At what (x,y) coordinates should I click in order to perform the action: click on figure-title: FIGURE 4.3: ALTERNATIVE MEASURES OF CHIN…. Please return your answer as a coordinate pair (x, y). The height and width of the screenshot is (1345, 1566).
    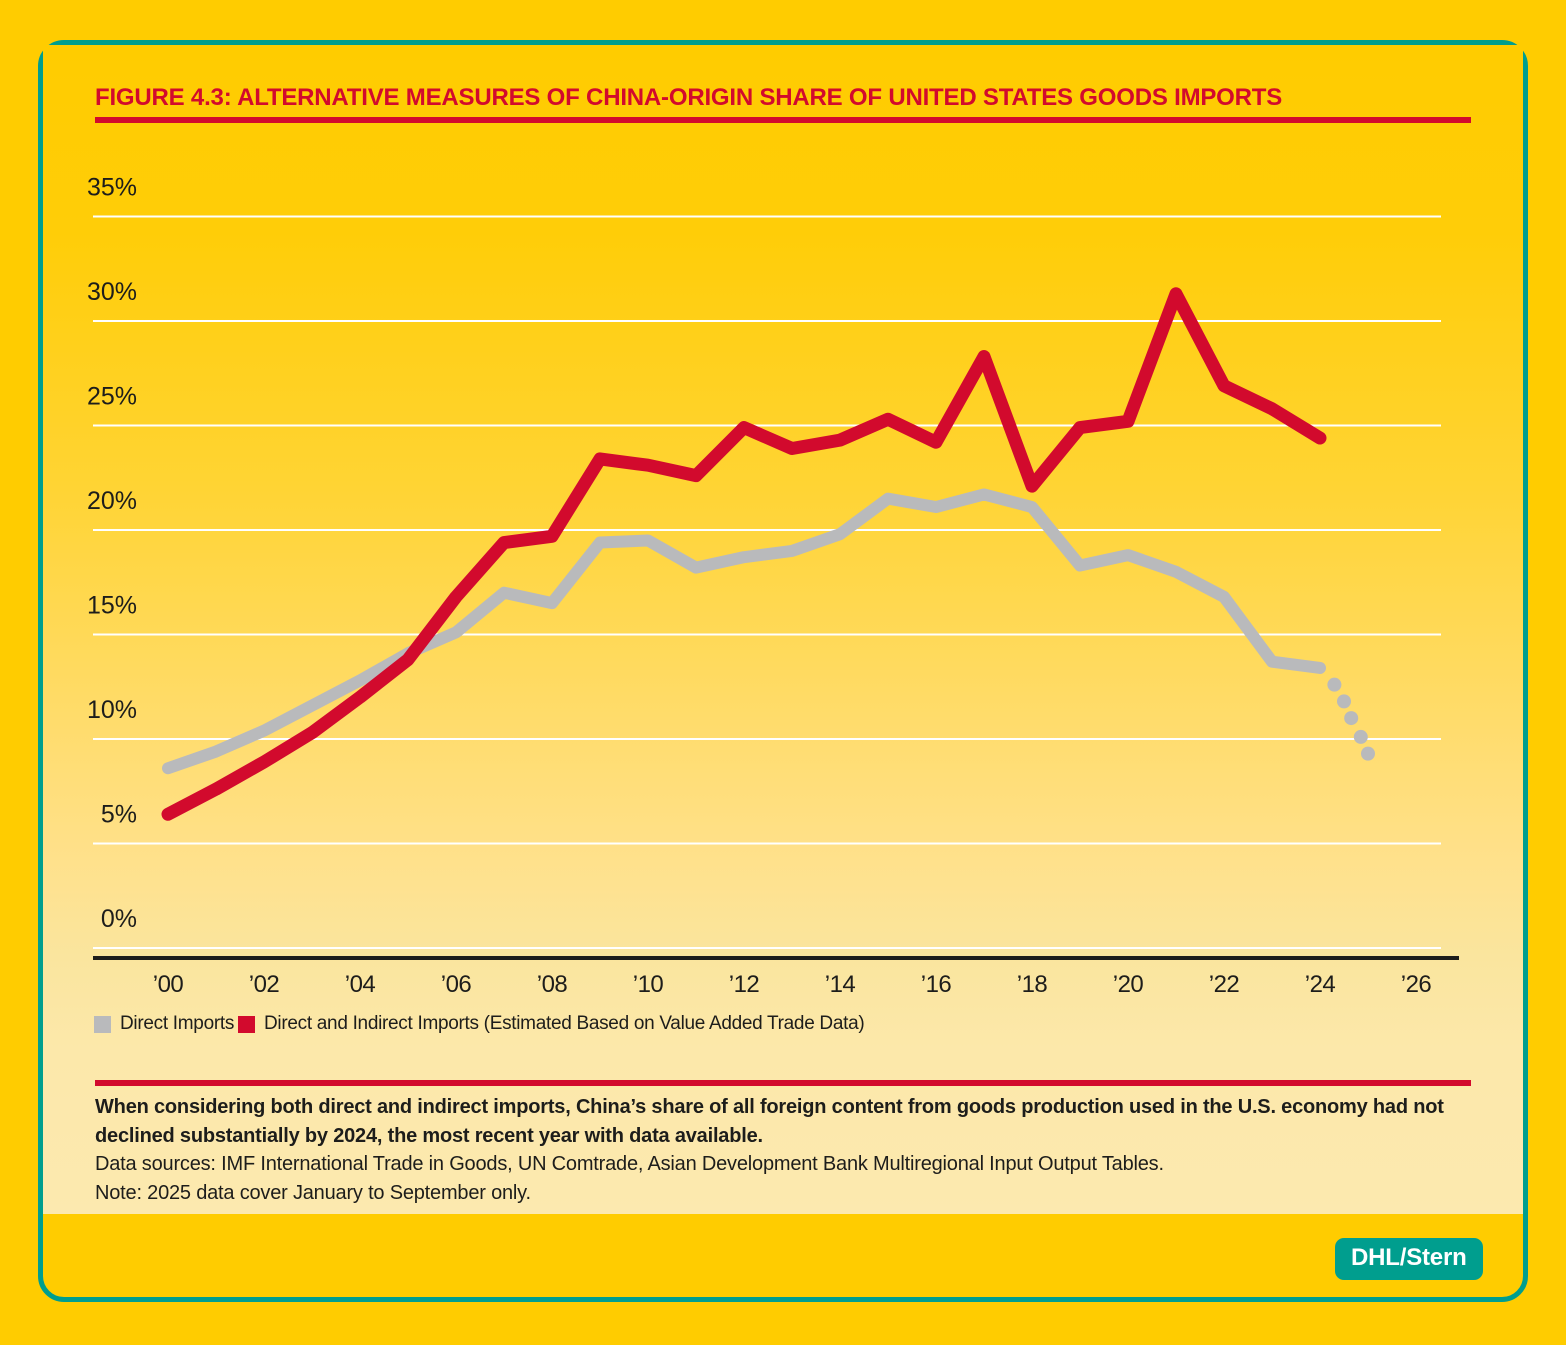
    Looking at the image, I should click on (689, 97).